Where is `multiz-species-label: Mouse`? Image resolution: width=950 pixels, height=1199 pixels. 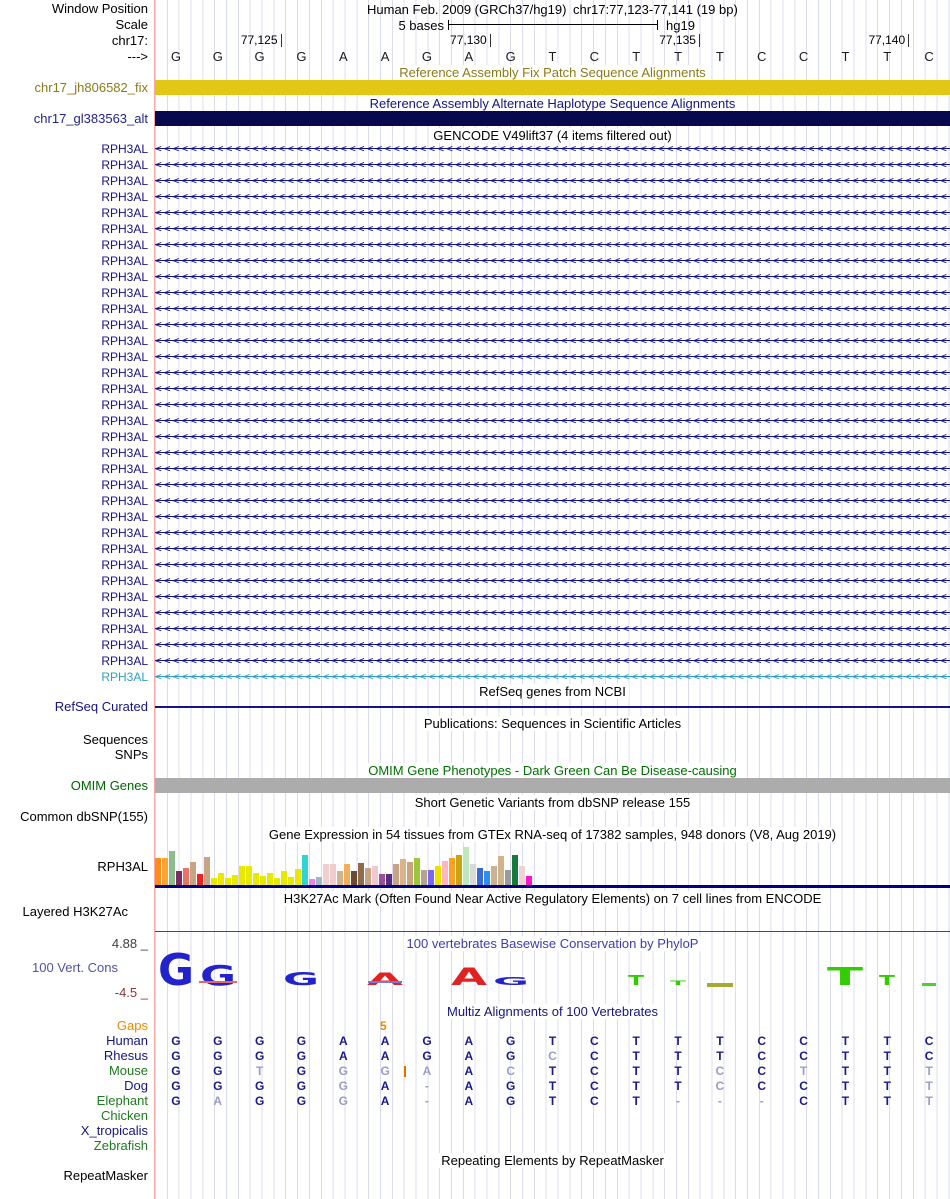 multiz-species-label: Mouse is located at coordinates (128, 1070).